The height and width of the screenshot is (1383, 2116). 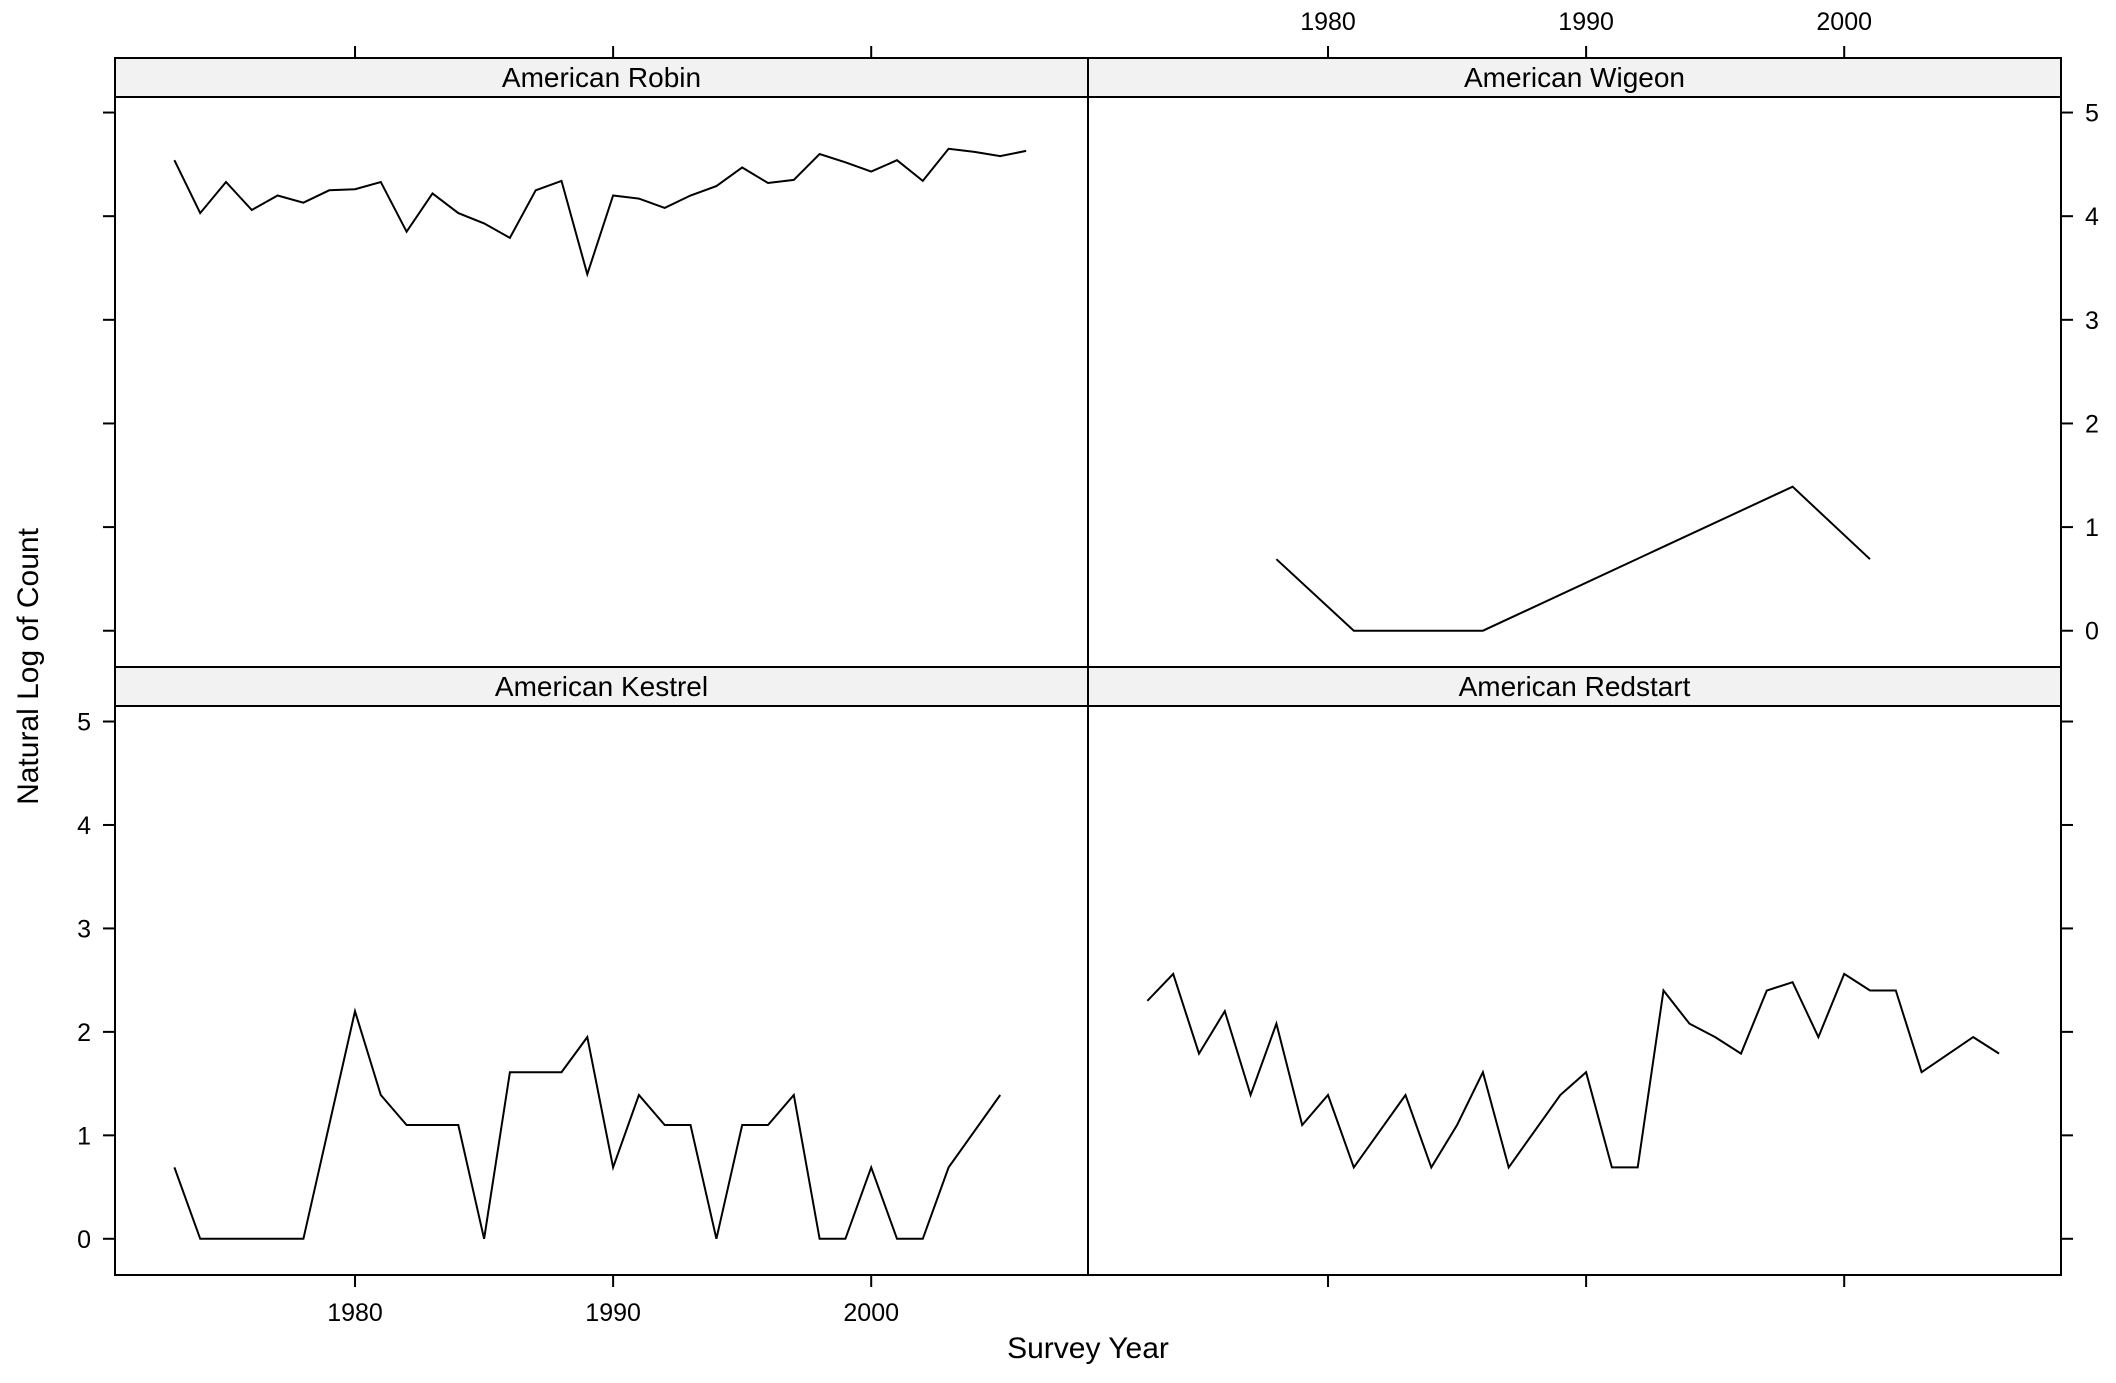 What do you see at coordinates (84, 1033) in the screenshot?
I see `y-tick-label-left-2: 2` at bounding box center [84, 1033].